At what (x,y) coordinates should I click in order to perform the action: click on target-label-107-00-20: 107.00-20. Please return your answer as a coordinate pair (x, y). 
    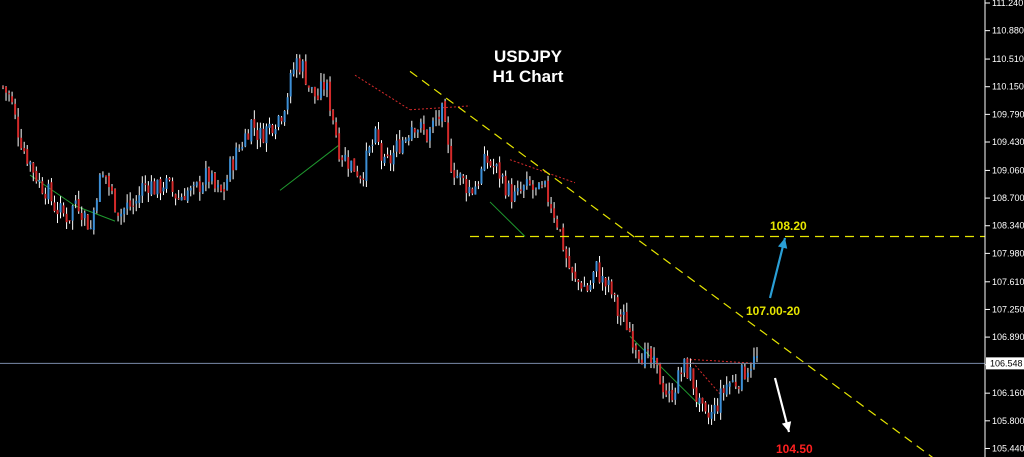
    Looking at the image, I should click on (773, 311).